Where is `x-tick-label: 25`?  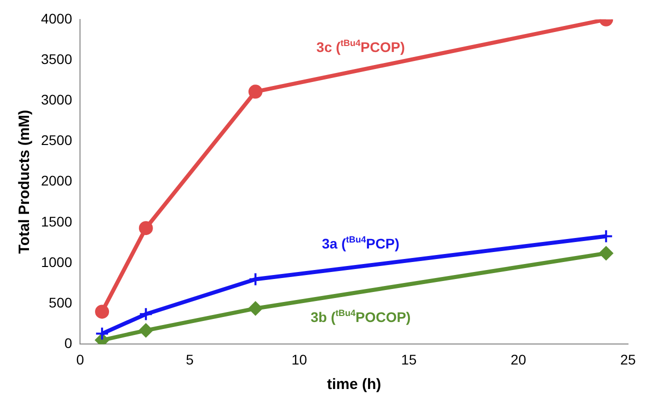 x-tick-label: 25 is located at coordinates (628, 359).